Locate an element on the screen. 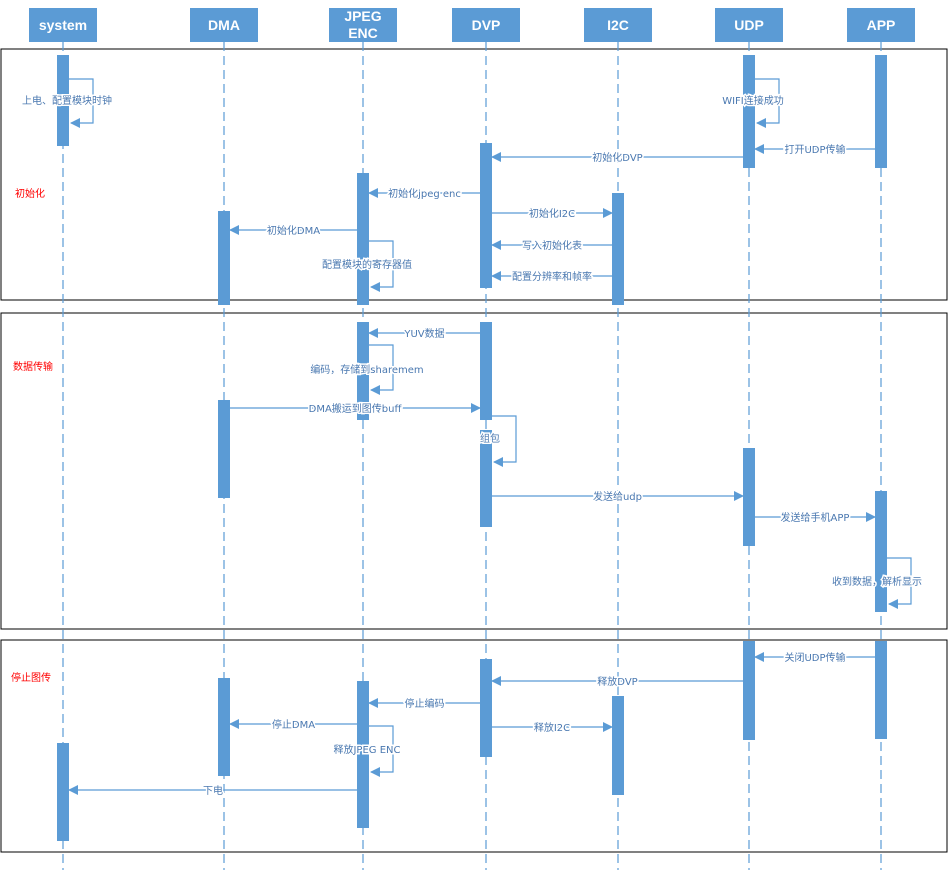 The width and height of the screenshot is (949, 883). section-label: 初始化 is located at coordinates (30, 193).